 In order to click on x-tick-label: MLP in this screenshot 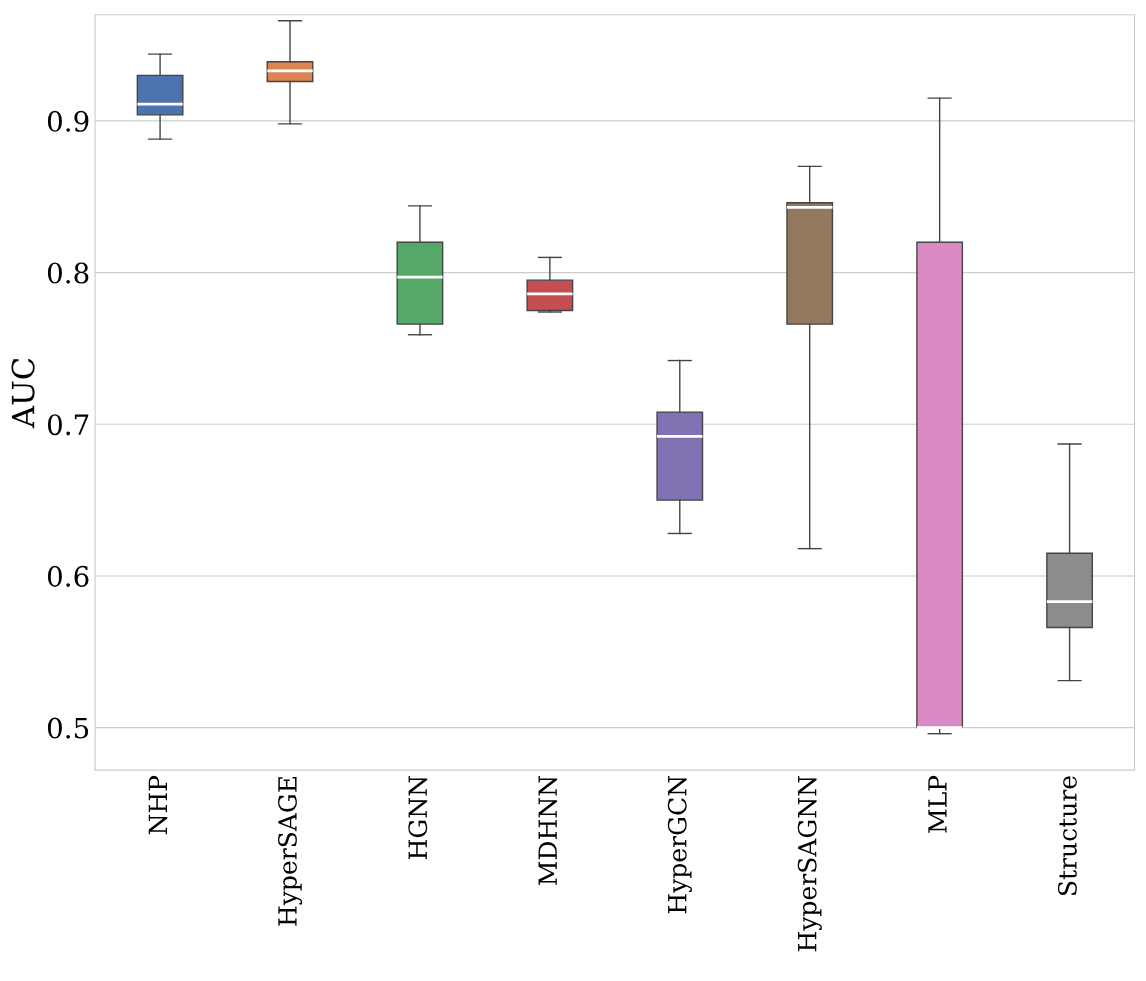, I will do `click(937, 804)`.